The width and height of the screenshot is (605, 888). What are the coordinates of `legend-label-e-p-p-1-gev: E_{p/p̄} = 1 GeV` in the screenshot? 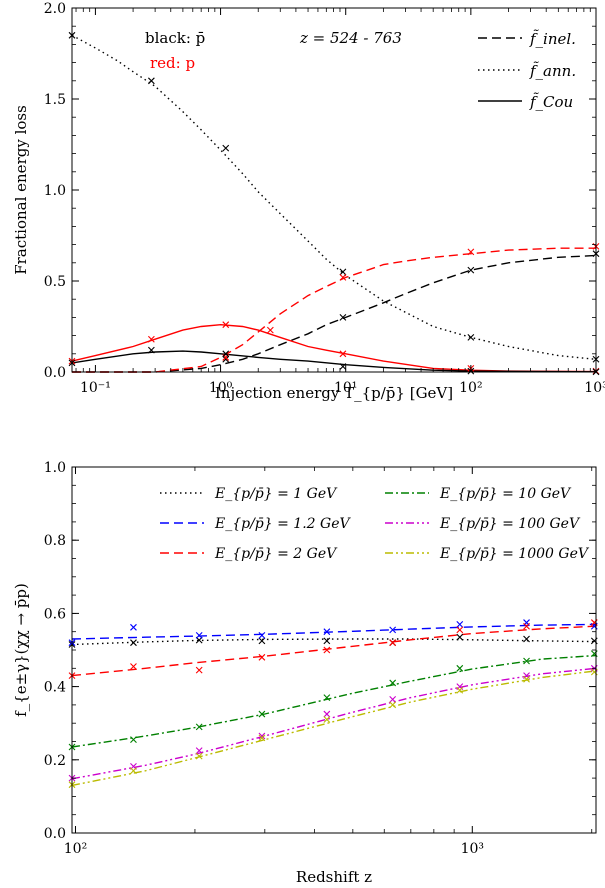 It's located at (276, 494).